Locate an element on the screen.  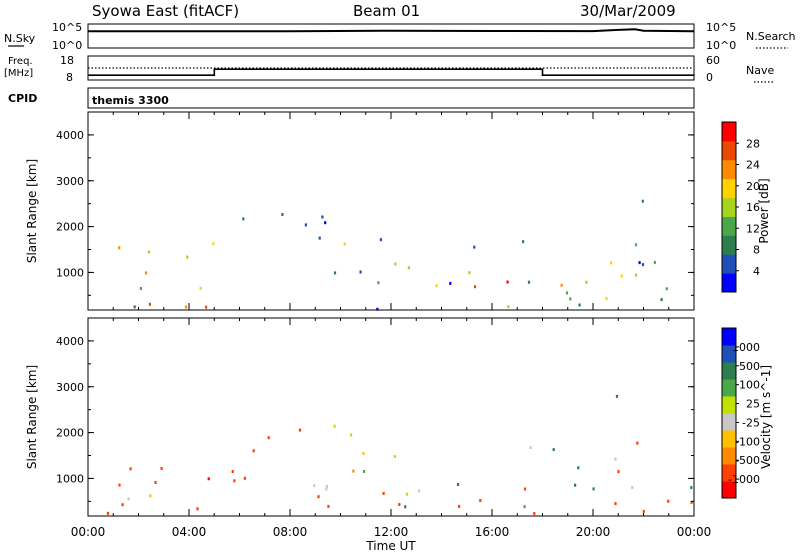
colorbar-tick-label: 28 is located at coordinates (753, 143).